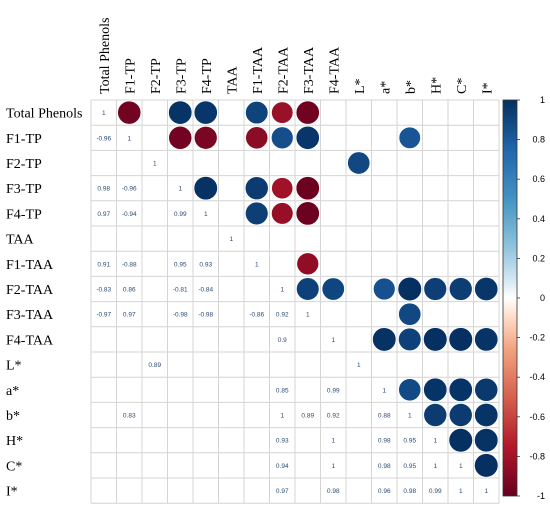  I want to click on row-label-f3-tp: F3-TP, so click(24, 189).